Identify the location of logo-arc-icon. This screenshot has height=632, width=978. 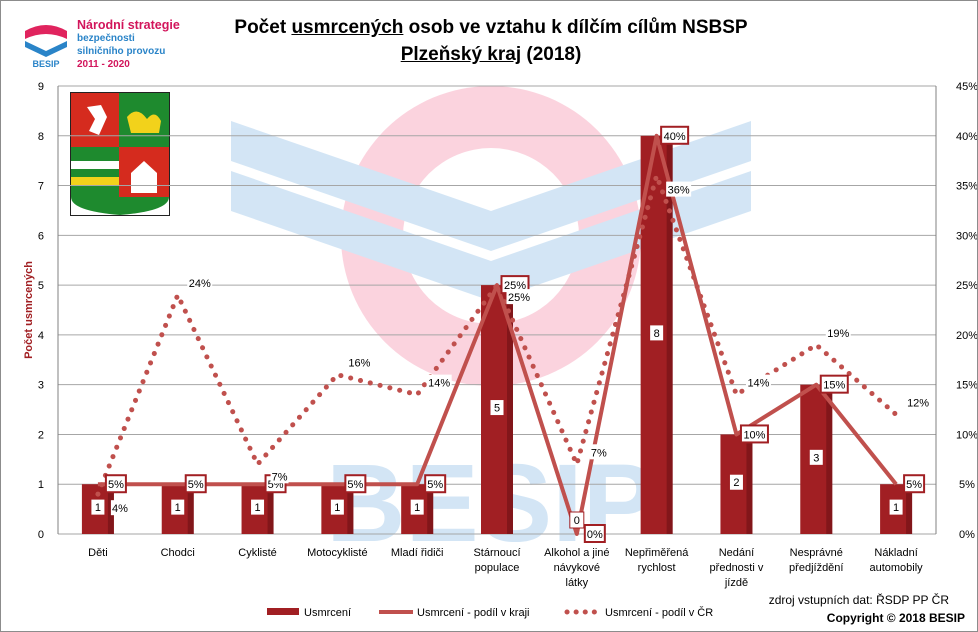
(46, 32).